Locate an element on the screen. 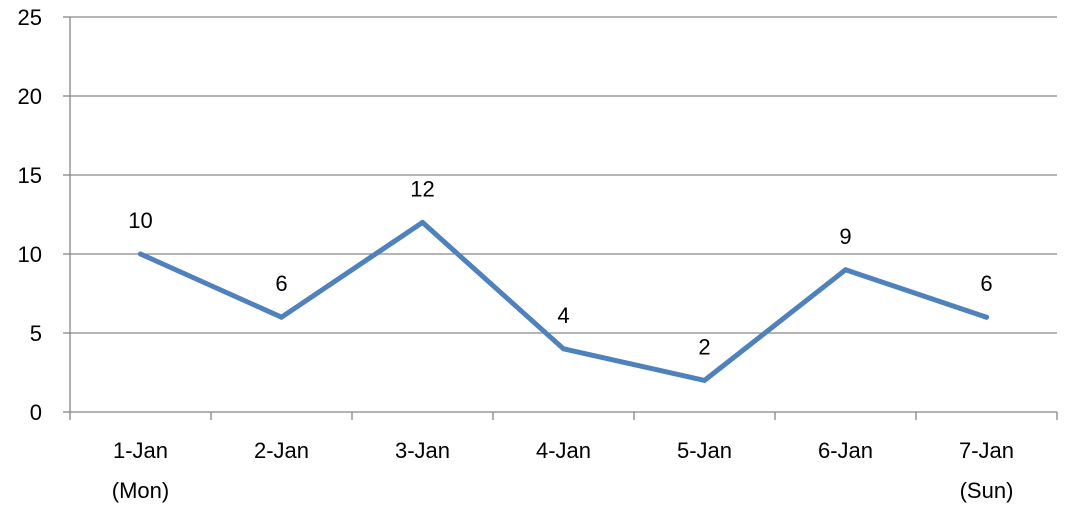 This screenshot has width=1073, height=507. data-label-0: 10 is located at coordinates (140, 220).